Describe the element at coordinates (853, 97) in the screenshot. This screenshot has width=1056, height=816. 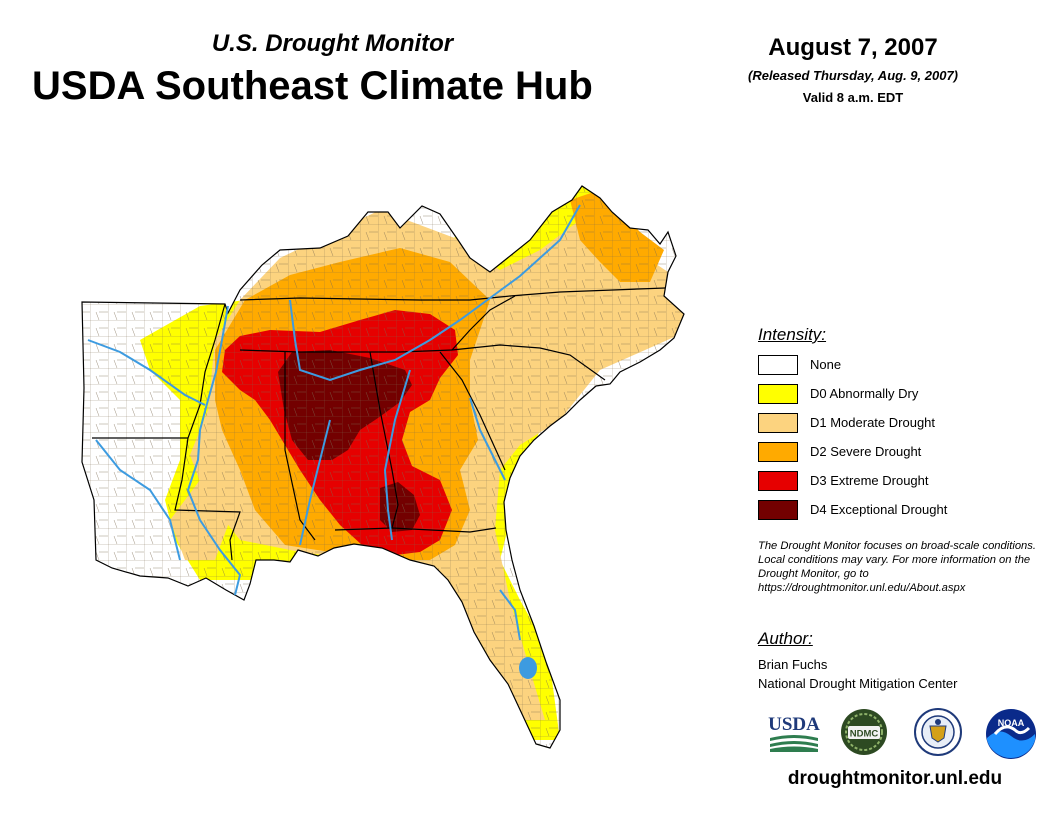
I see `valid-time: Valid 8 a.m. EDT` at that location.